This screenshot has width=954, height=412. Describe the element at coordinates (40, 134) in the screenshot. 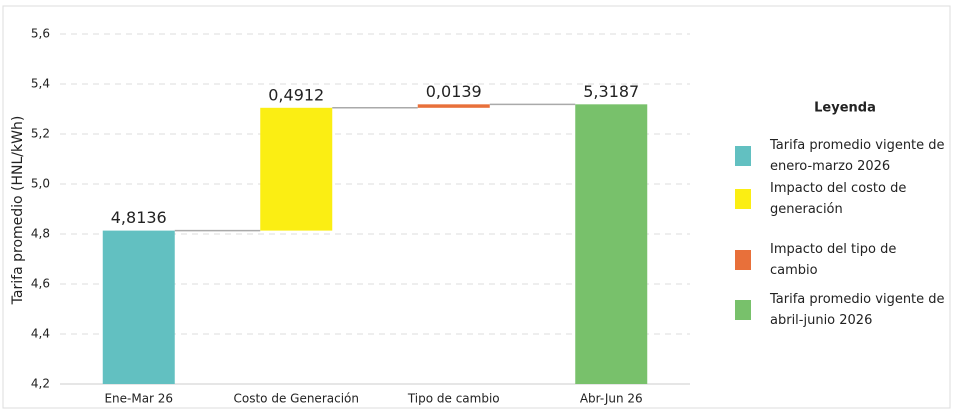

I see `y-tick-label: 5,2` at that location.